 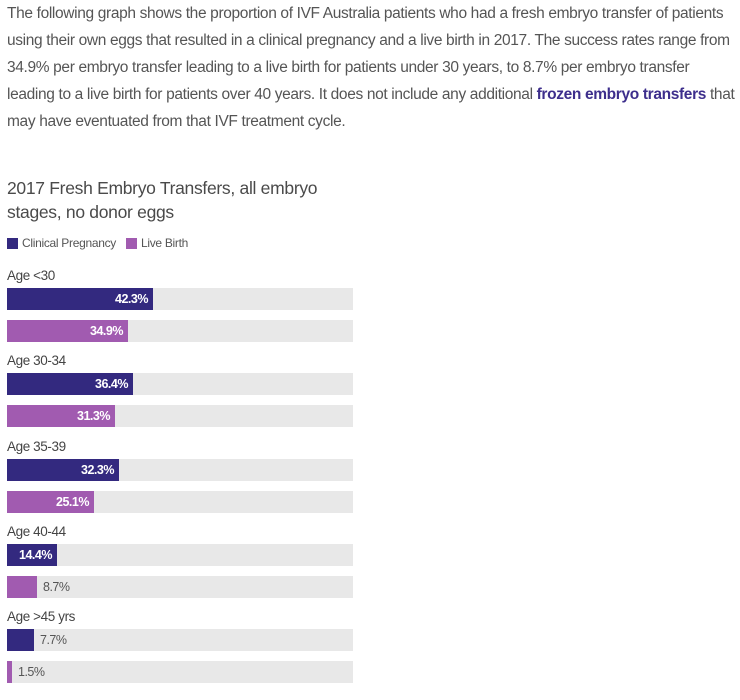 I want to click on category-label: Age >45 yrs, so click(x=41, y=617).